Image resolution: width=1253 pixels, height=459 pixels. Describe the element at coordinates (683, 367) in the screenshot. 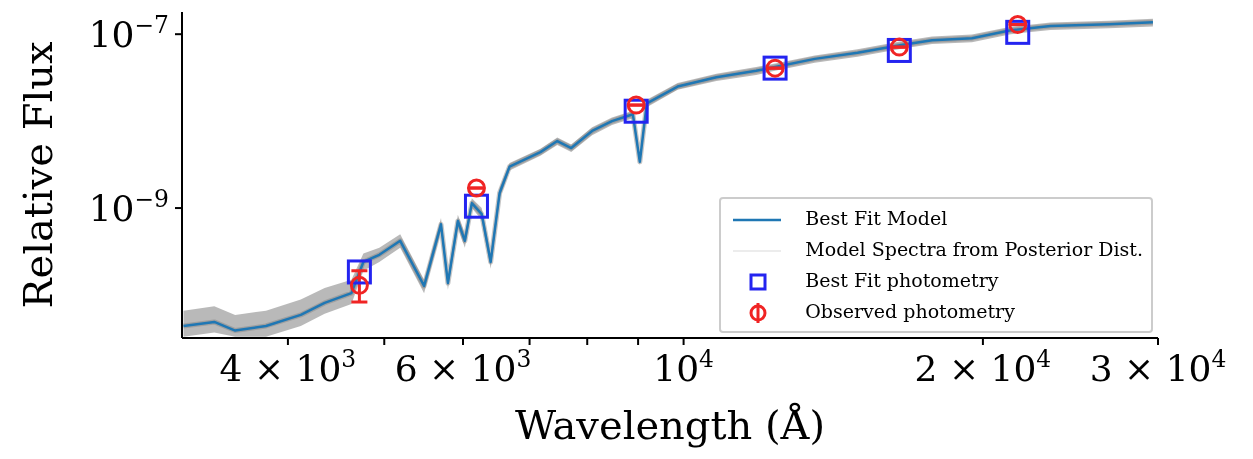

I see `x-tick-label: 10$^{4}$` at that location.